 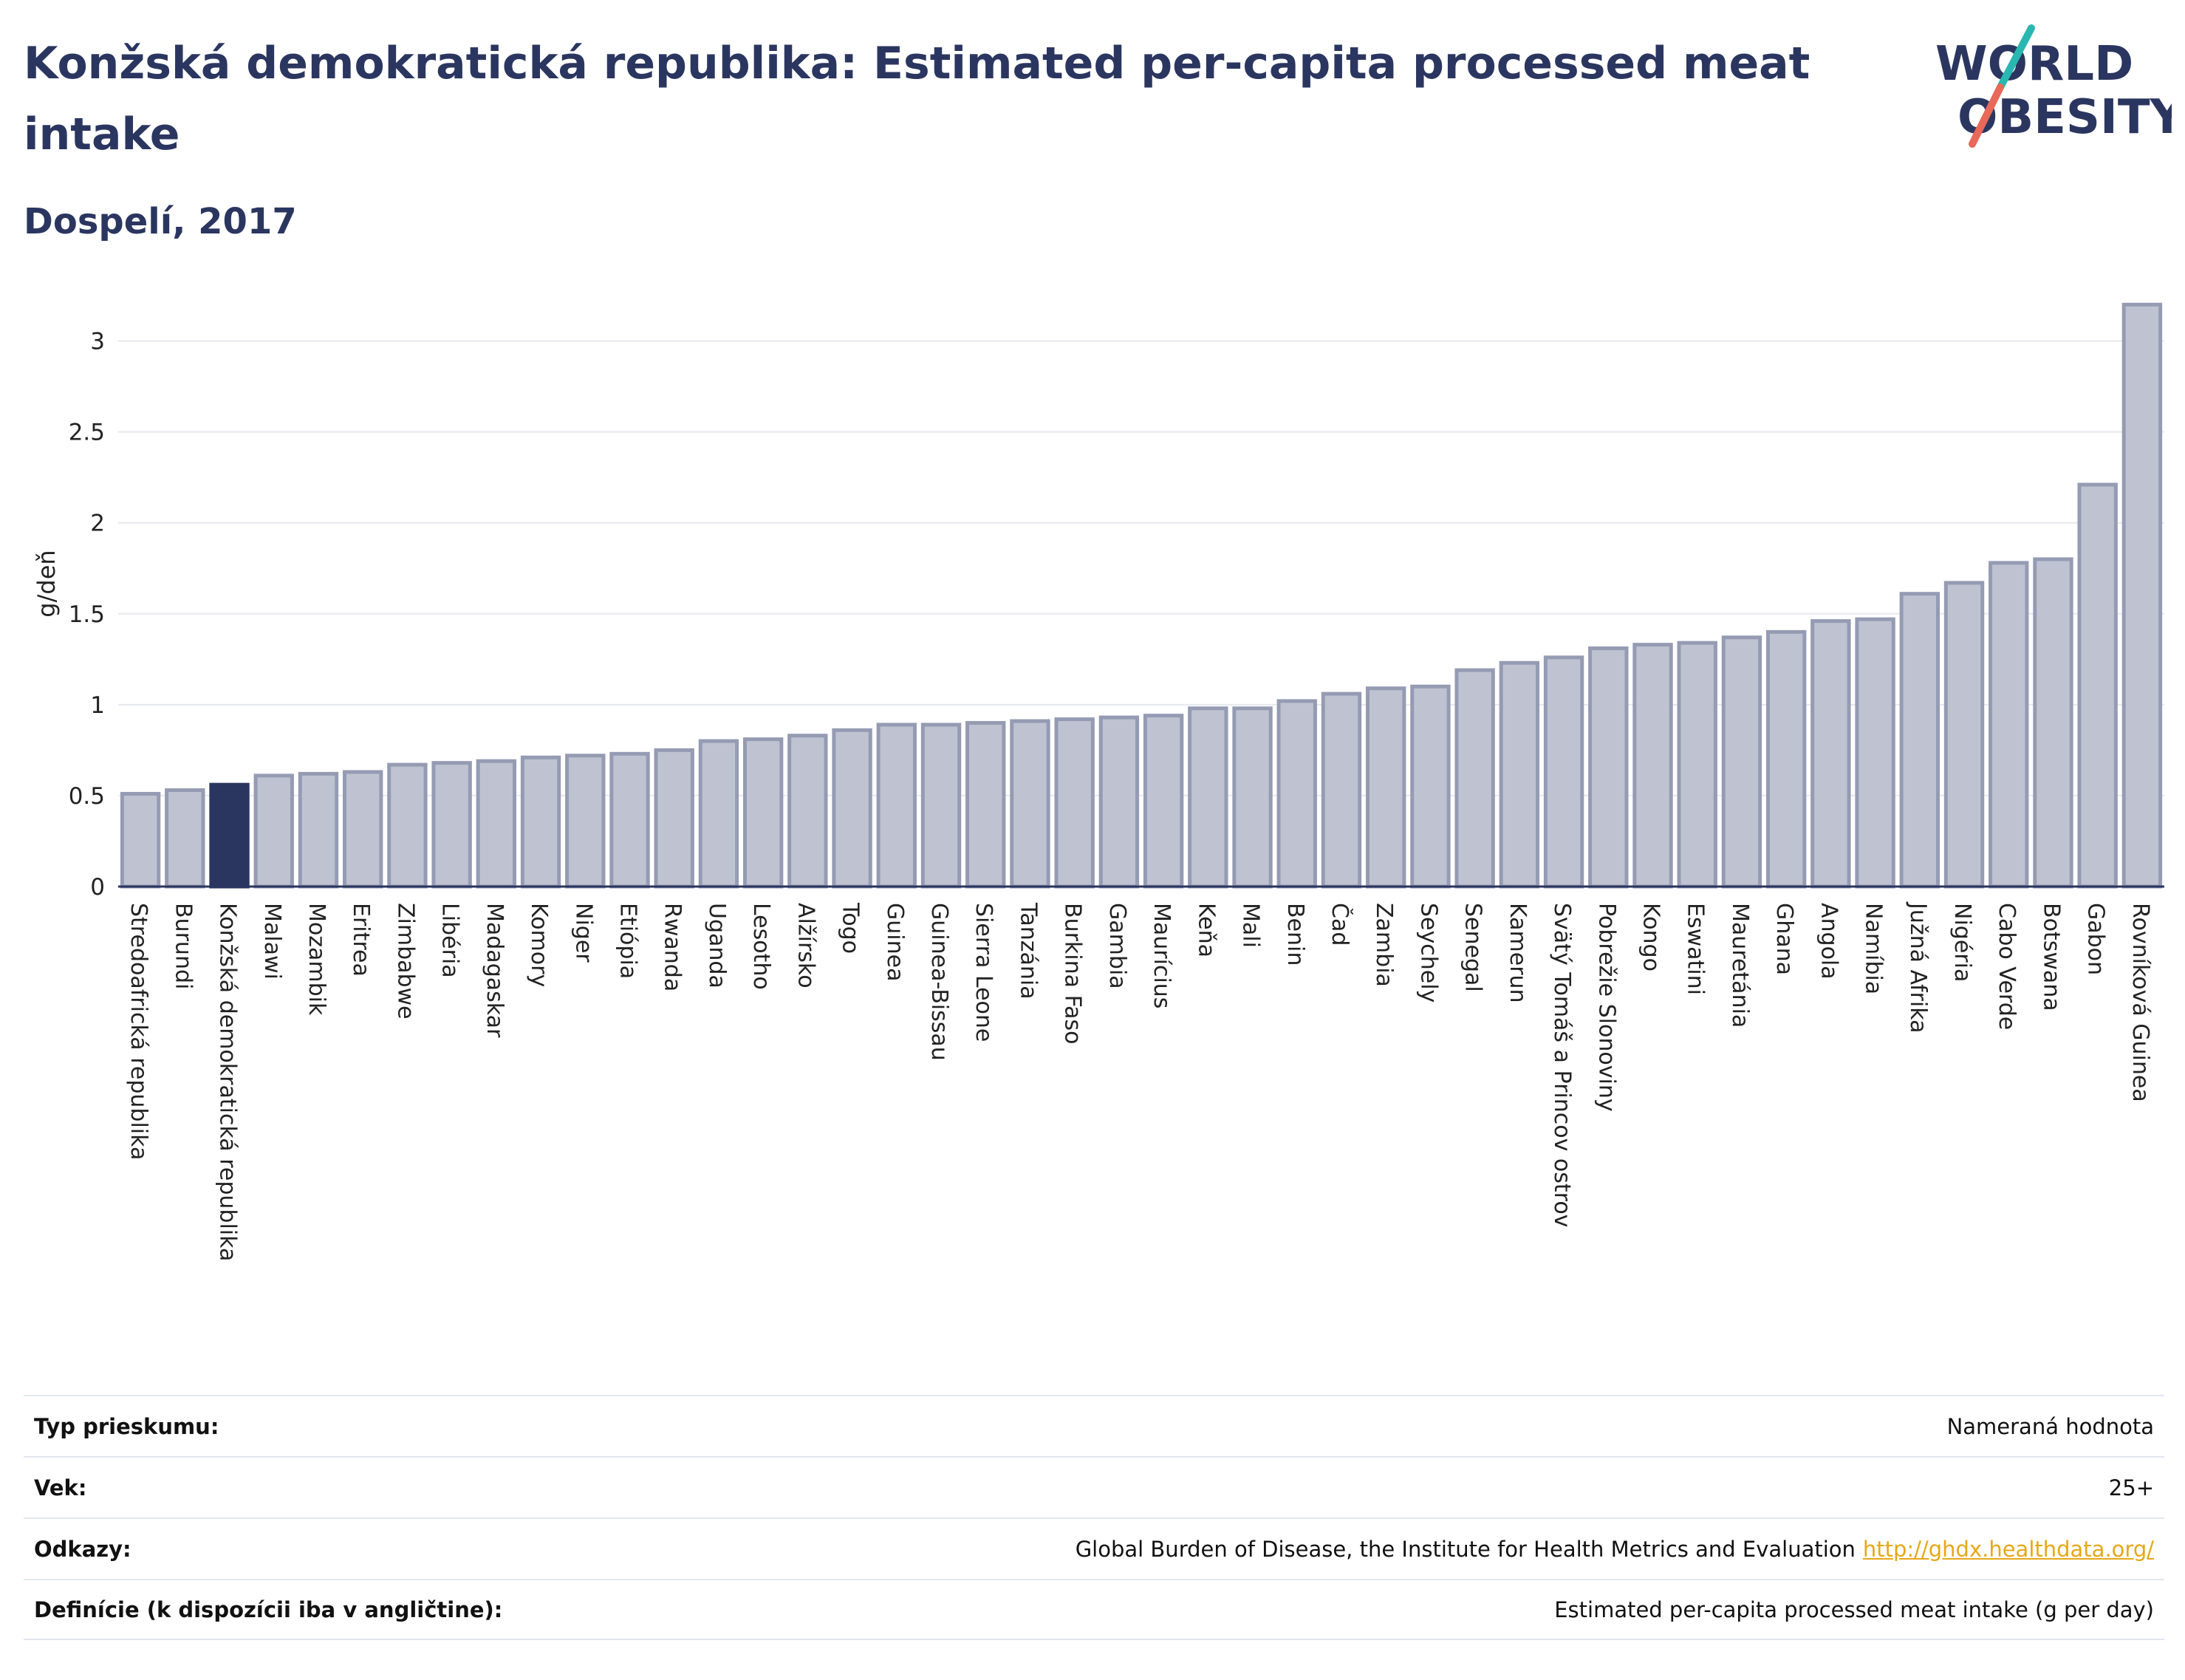 I want to click on y-tick-label: 0.5, so click(x=87, y=796).